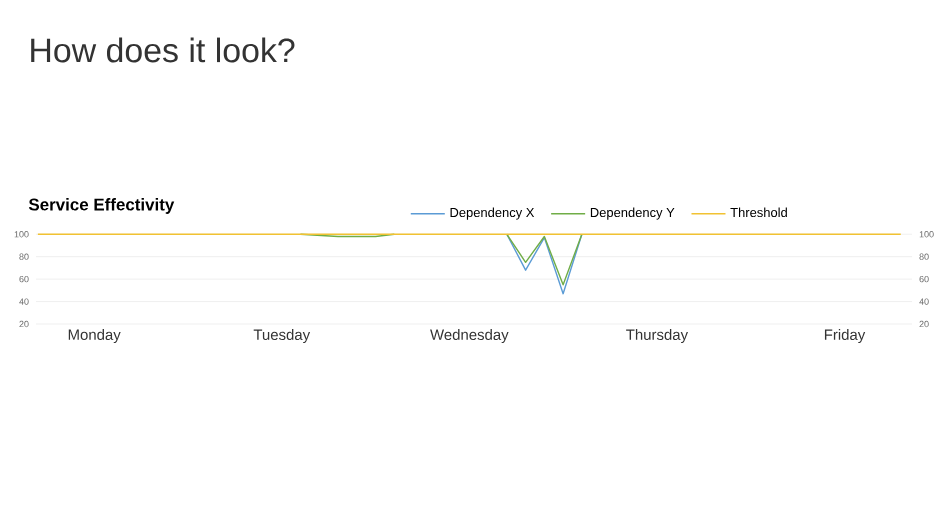 This screenshot has width=948, height=532. Describe the element at coordinates (163, 50) in the screenshot. I see `chart-title: How does it look?` at that location.